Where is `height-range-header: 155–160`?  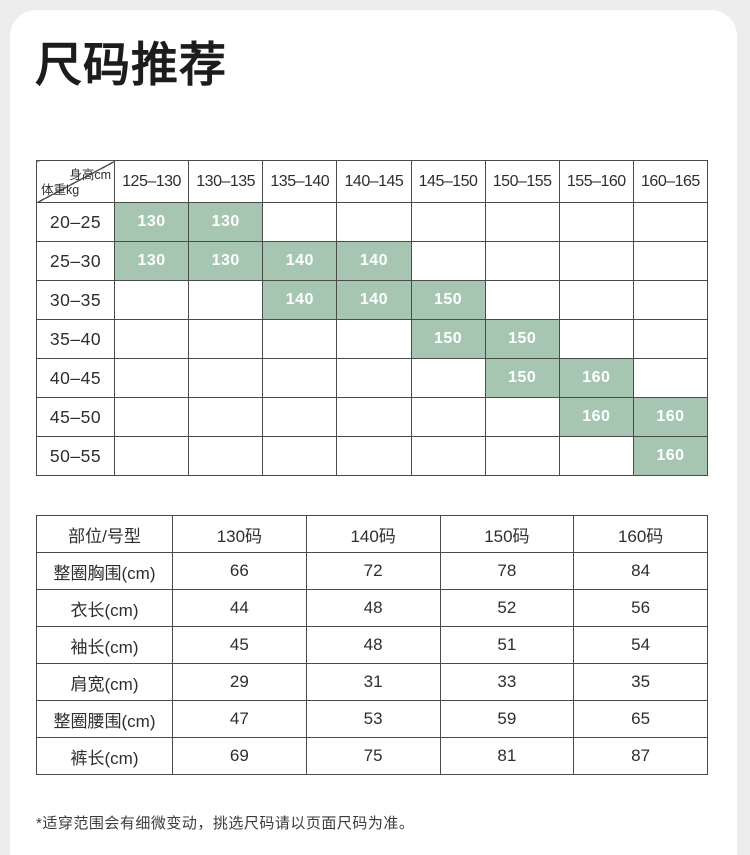
height-range-header: 155–160 is located at coordinates (596, 181).